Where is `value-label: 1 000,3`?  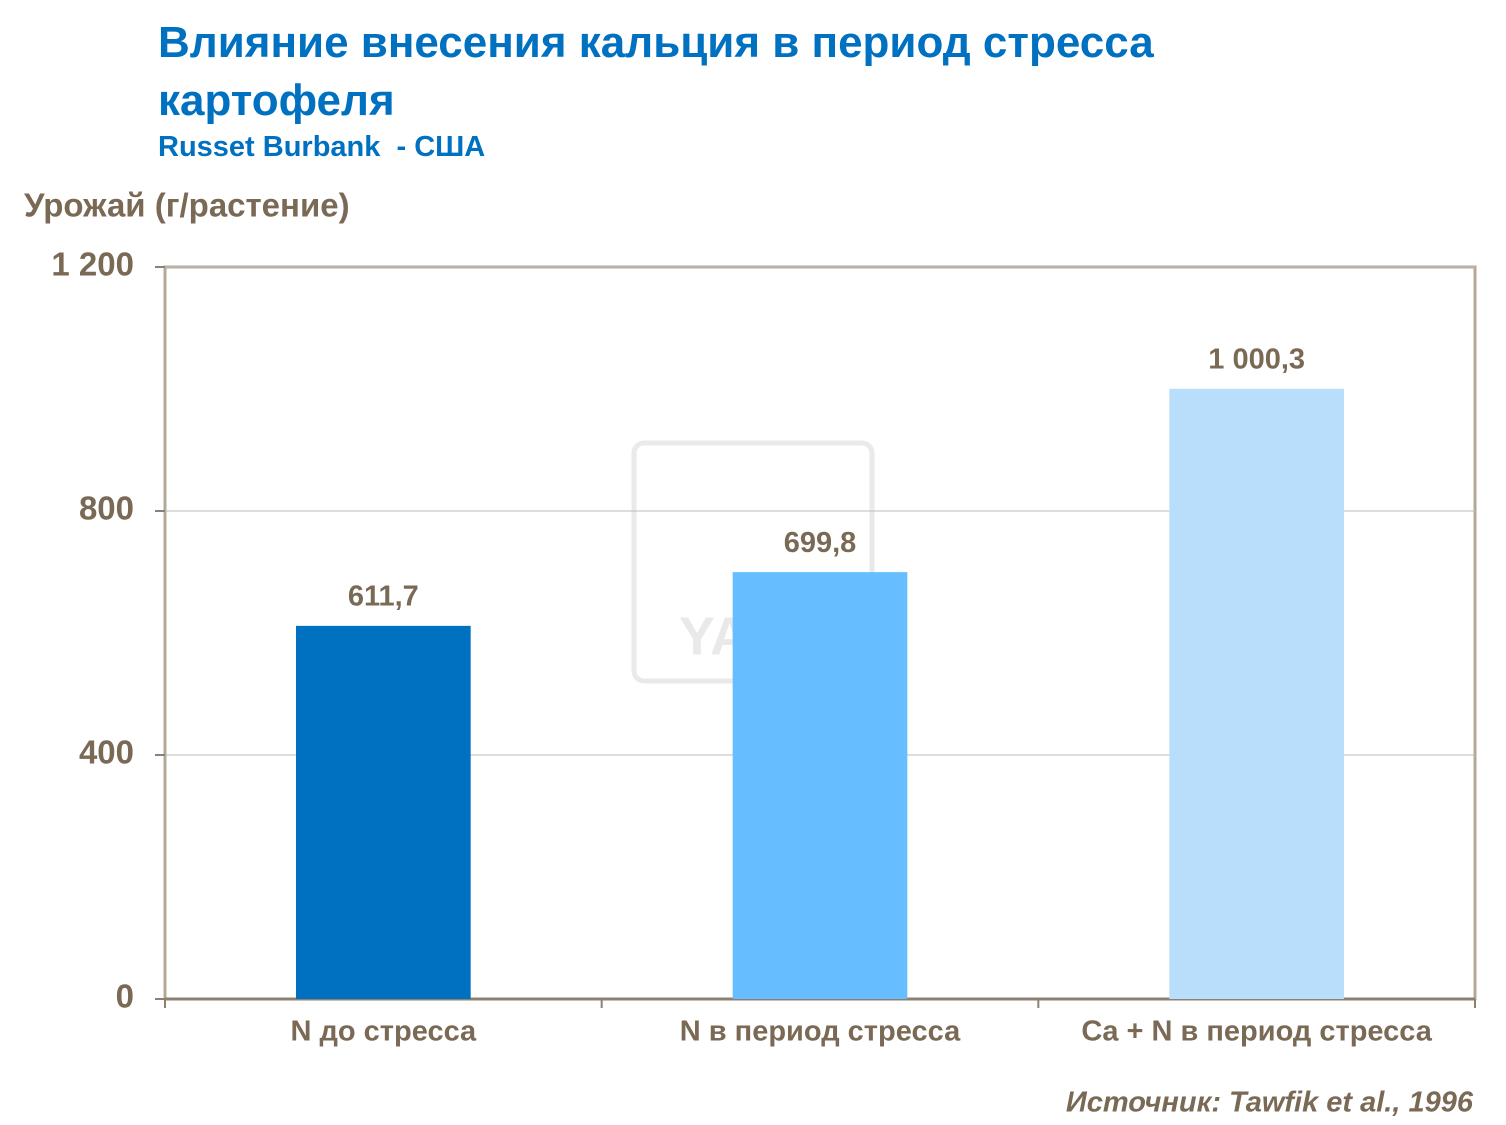 value-label: 1 000,3 is located at coordinates (1256, 359).